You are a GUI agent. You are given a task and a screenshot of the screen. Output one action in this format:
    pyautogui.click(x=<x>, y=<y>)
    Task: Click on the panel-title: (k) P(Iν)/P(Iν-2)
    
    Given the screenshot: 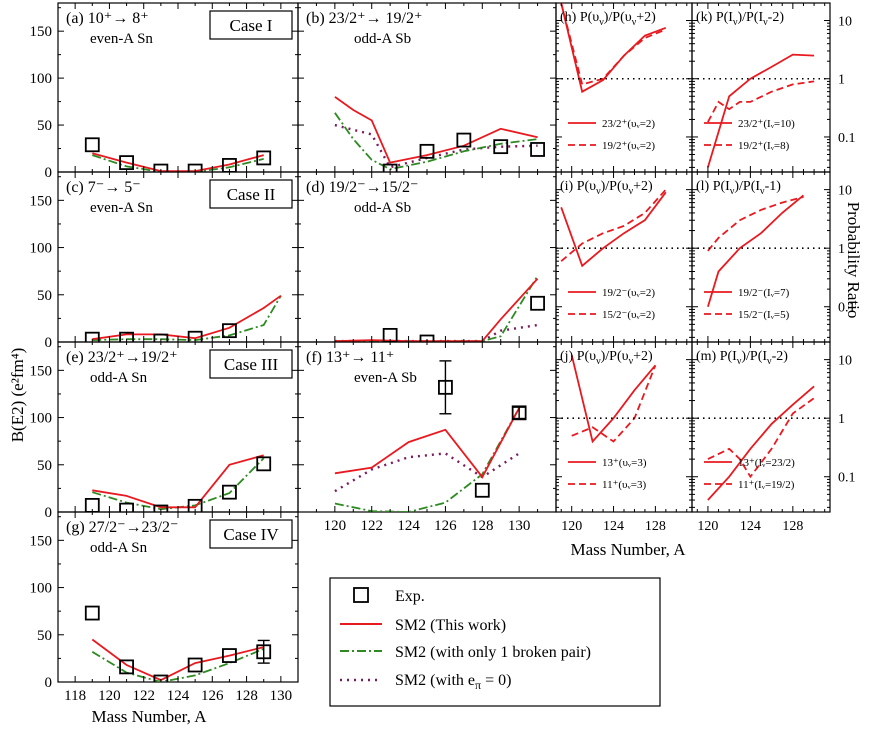 What is the action you would take?
    pyautogui.click(x=740, y=19)
    